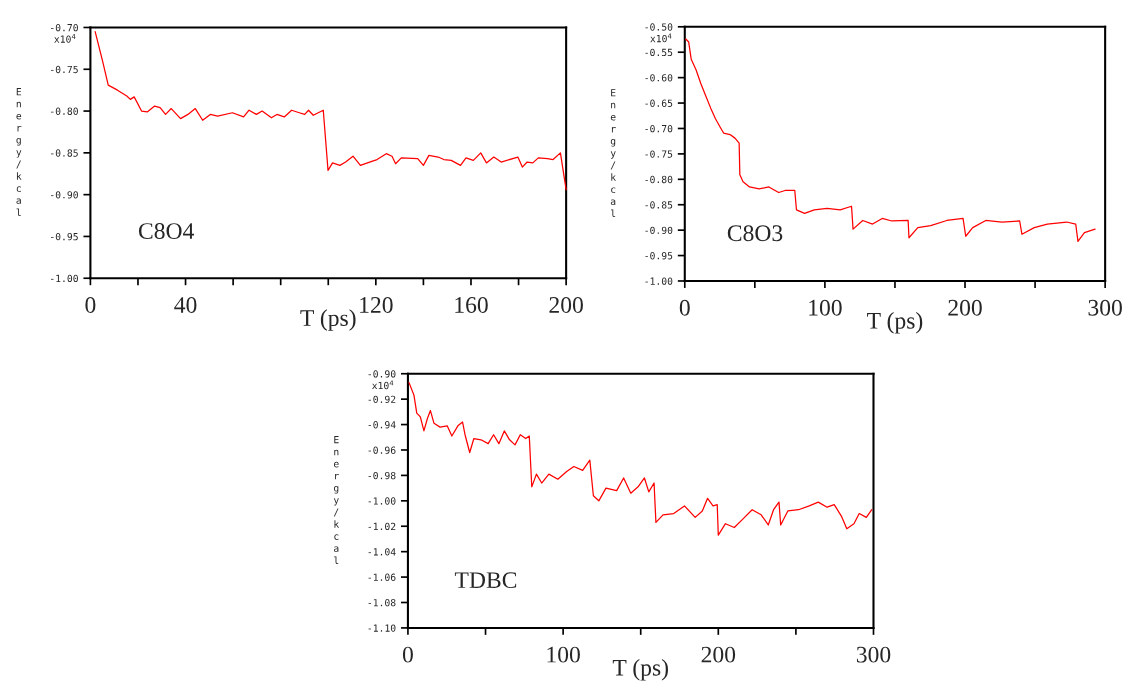 This screenshot has height=687, width=1130. I want to click on y-tick-label: -1.04, so click(382, 552).